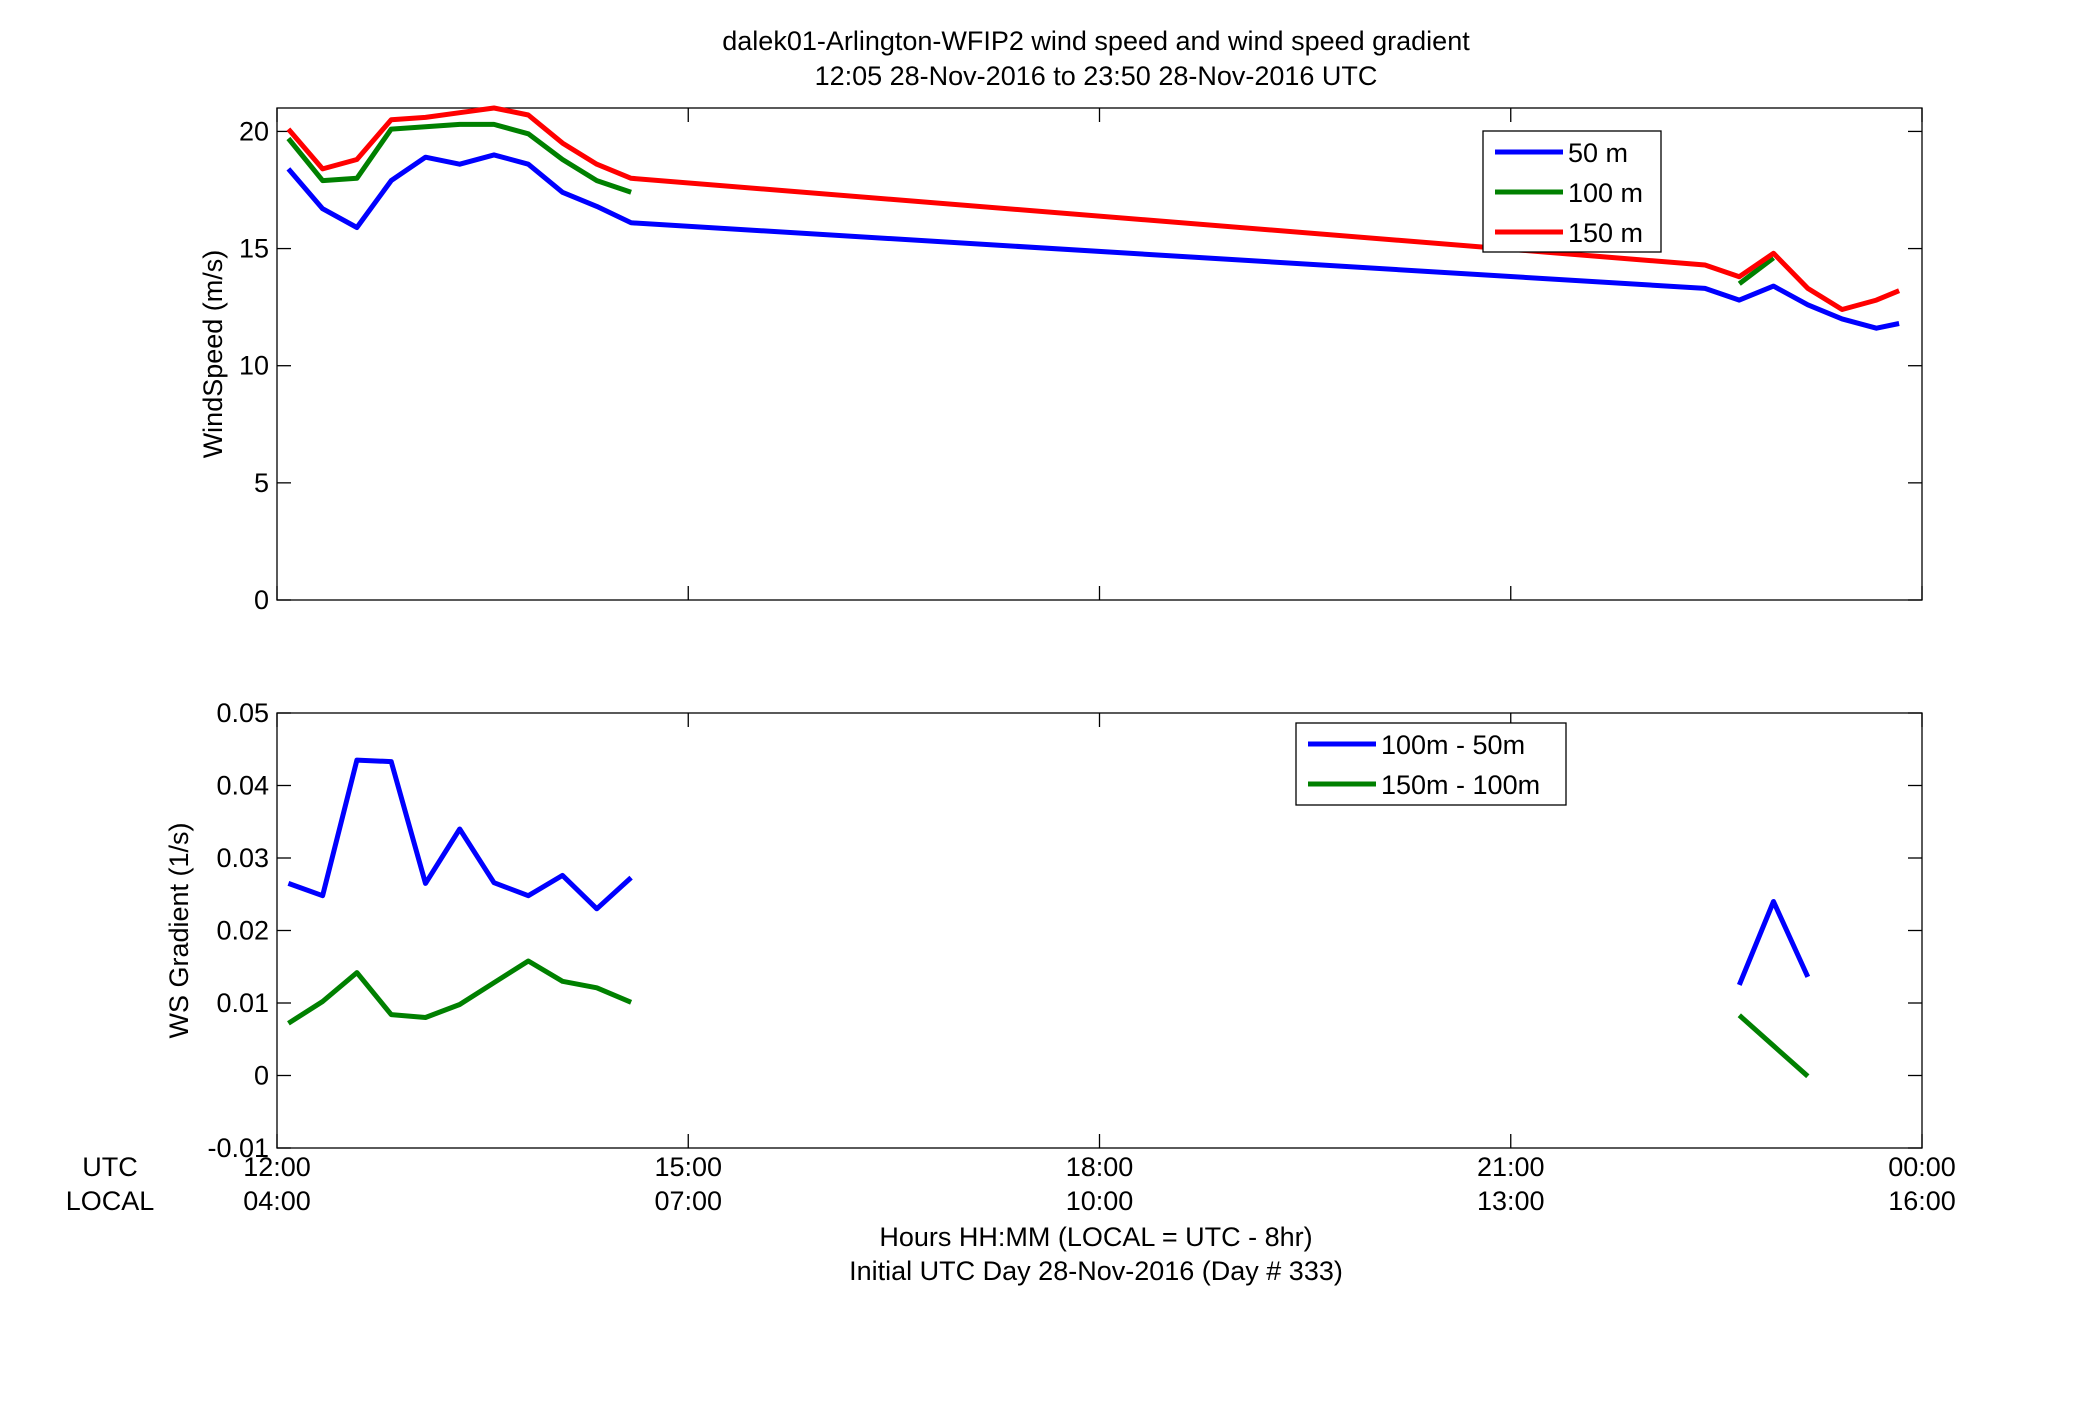 The width and height of the screenshot is (2098, 1425). What do you see at coordinates (1031, 203) in the screenshot?
I see `series-line-100-m` at bounding box center [1031, 203].